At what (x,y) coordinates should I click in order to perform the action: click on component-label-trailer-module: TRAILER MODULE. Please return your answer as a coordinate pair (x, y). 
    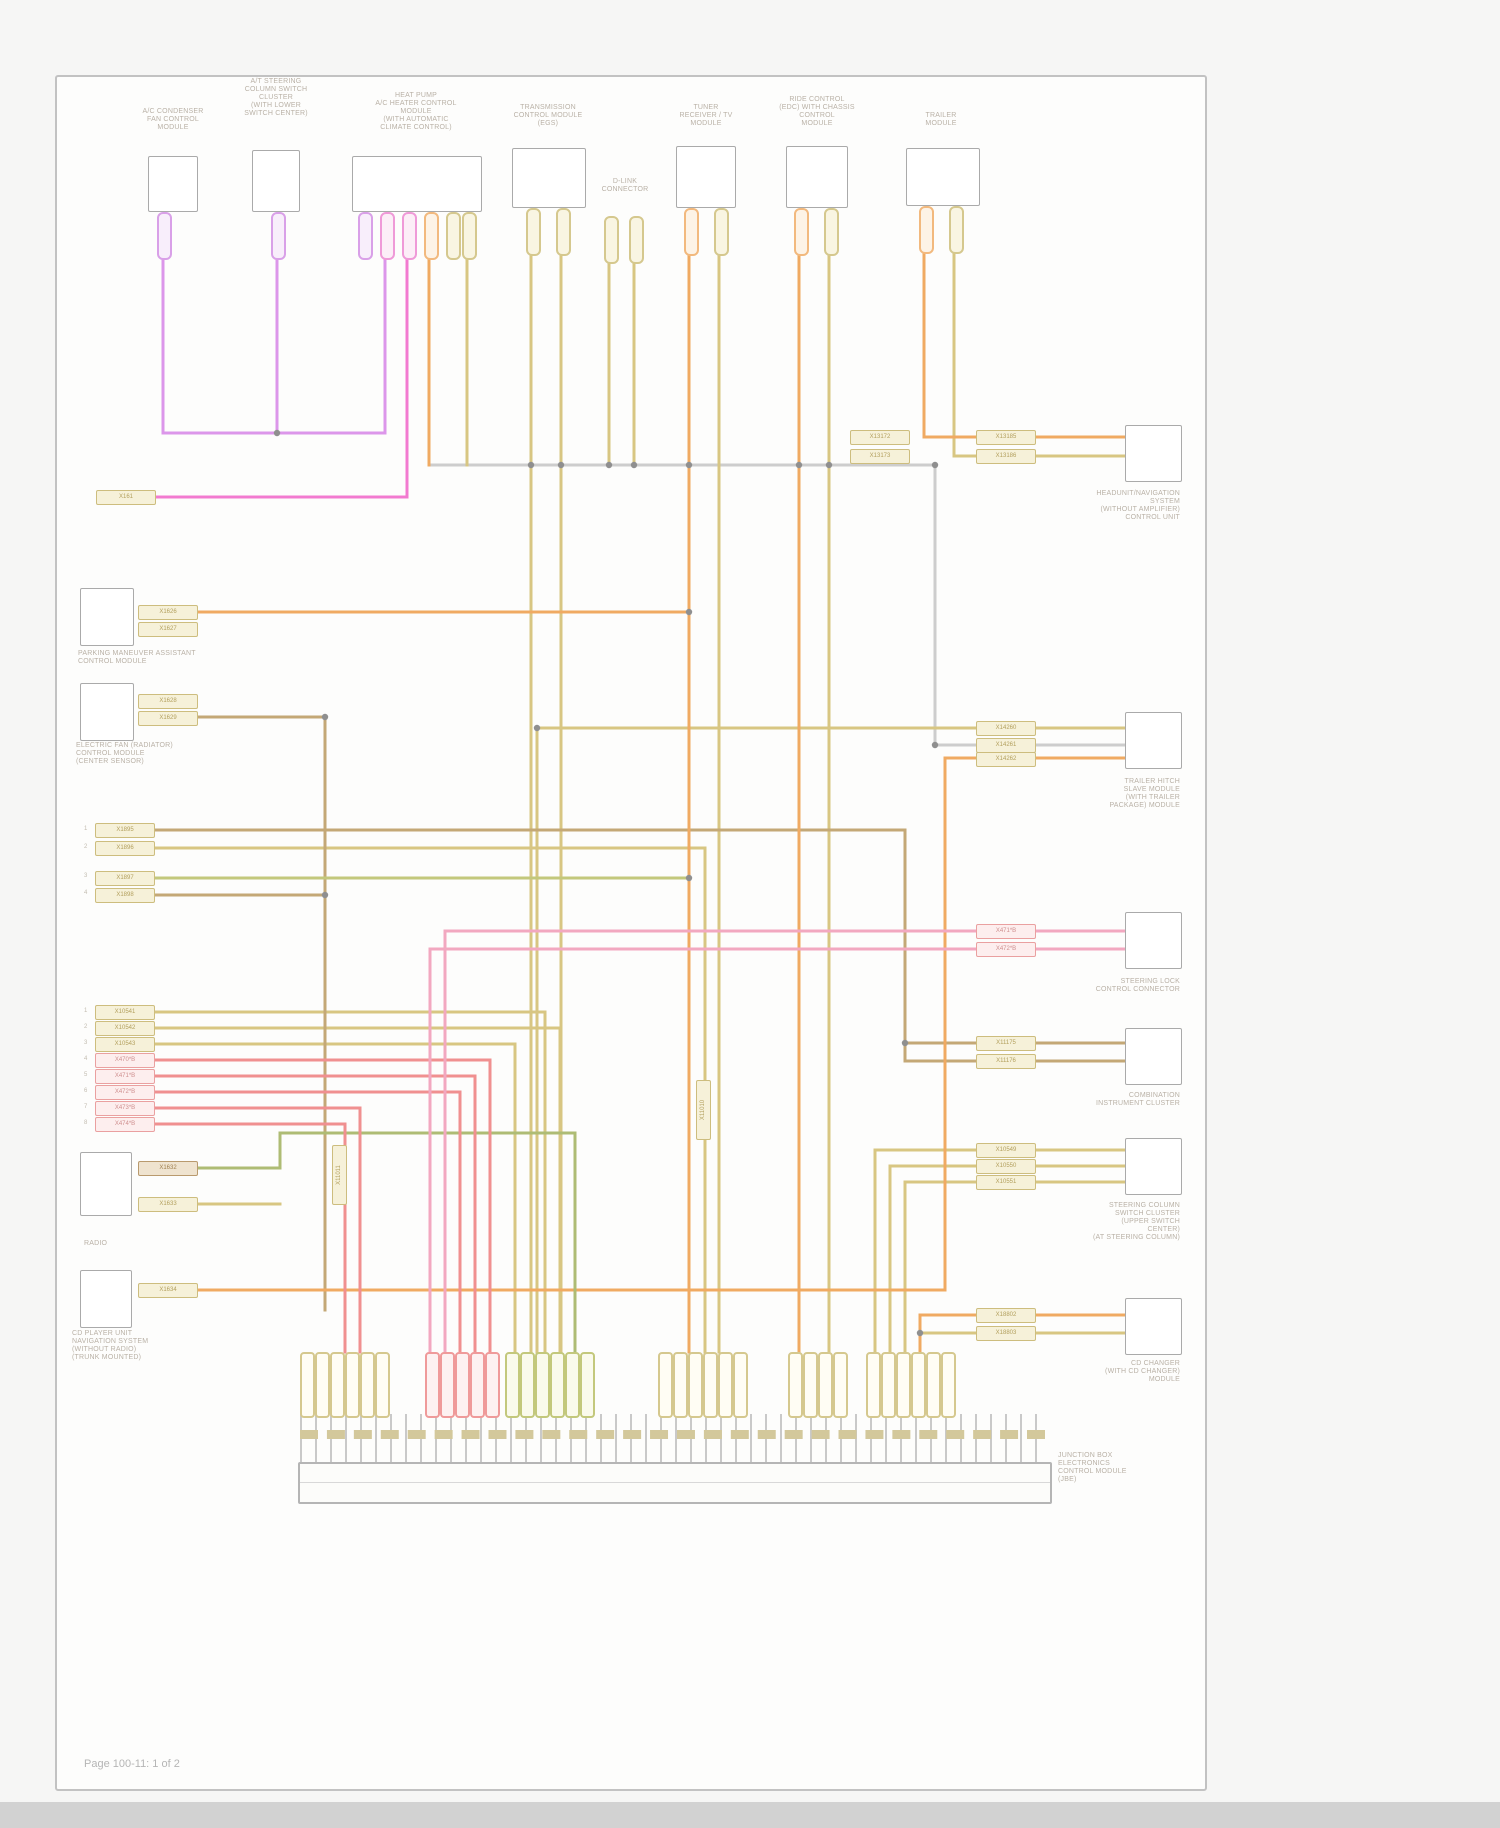
    Looking at the image, I should click on (941, 119).